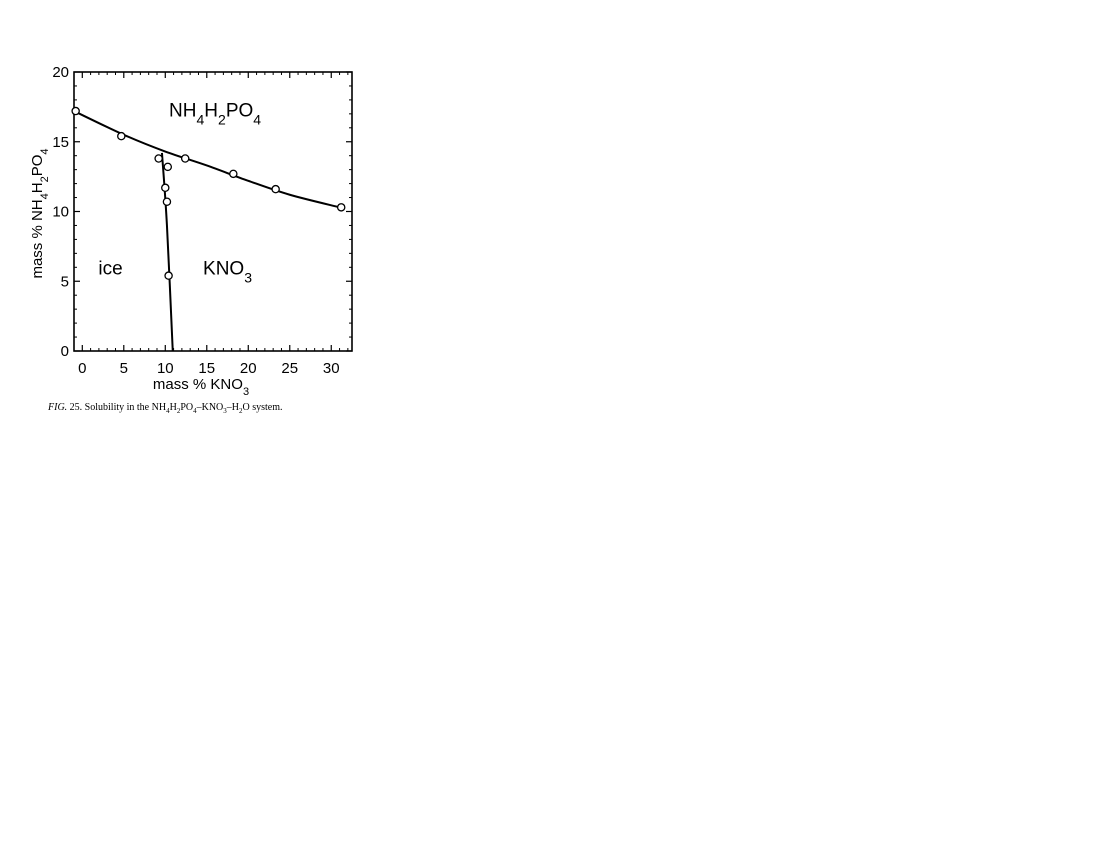 The height and width of the screenshot is (863, 1096). What do you see at coordinates (124, 368) in the screenshot?
I see `x-tick-label-5: 5` at bounding box center [124, 368].